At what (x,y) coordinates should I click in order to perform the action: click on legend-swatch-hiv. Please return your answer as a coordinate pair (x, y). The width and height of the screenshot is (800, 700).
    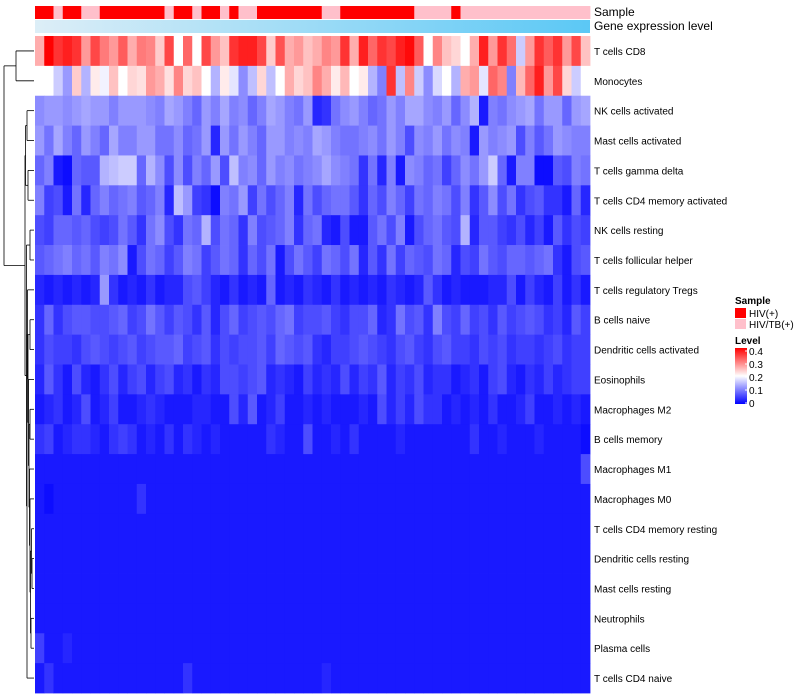
    Looking at the image, I should click on (740, 313).